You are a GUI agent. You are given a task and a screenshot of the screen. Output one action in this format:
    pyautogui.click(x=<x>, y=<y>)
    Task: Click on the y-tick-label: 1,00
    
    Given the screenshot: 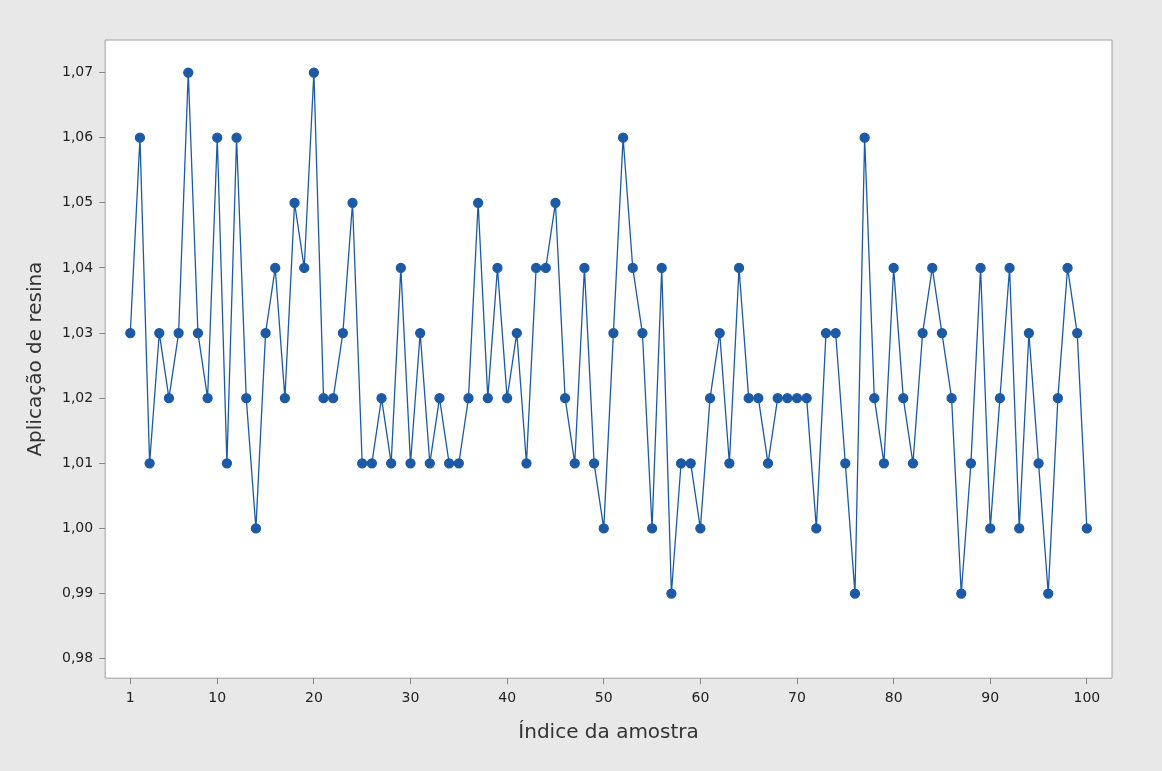 What is the action you would take?
    pyautogui.click(x=78, y=527)
    